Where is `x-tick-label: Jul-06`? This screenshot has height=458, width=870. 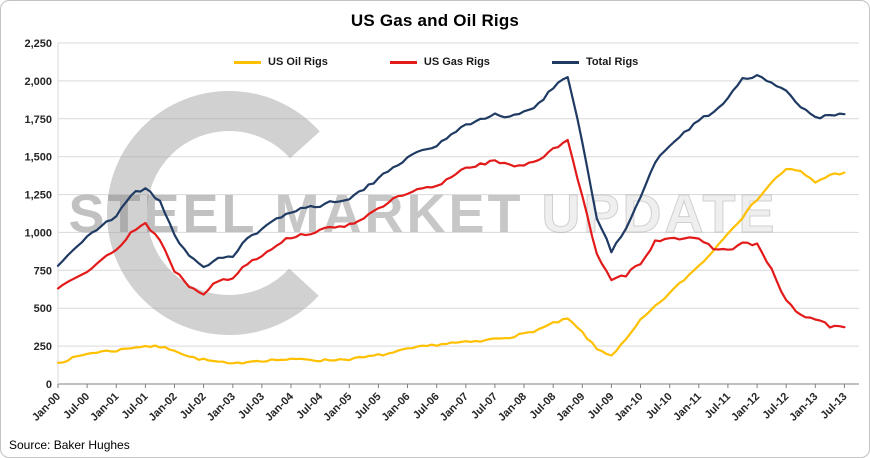 x-tick-label: Jul-06 is located at coordinates (426, 406).